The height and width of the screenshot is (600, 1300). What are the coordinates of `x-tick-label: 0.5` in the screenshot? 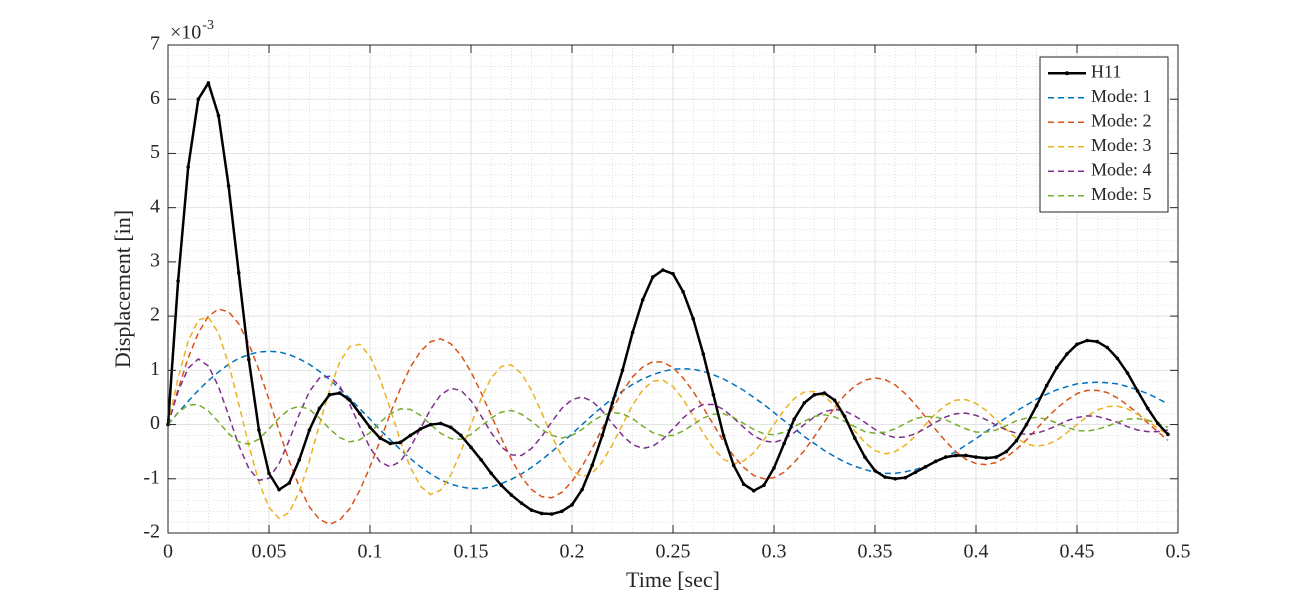 It's located at (1178, 552).